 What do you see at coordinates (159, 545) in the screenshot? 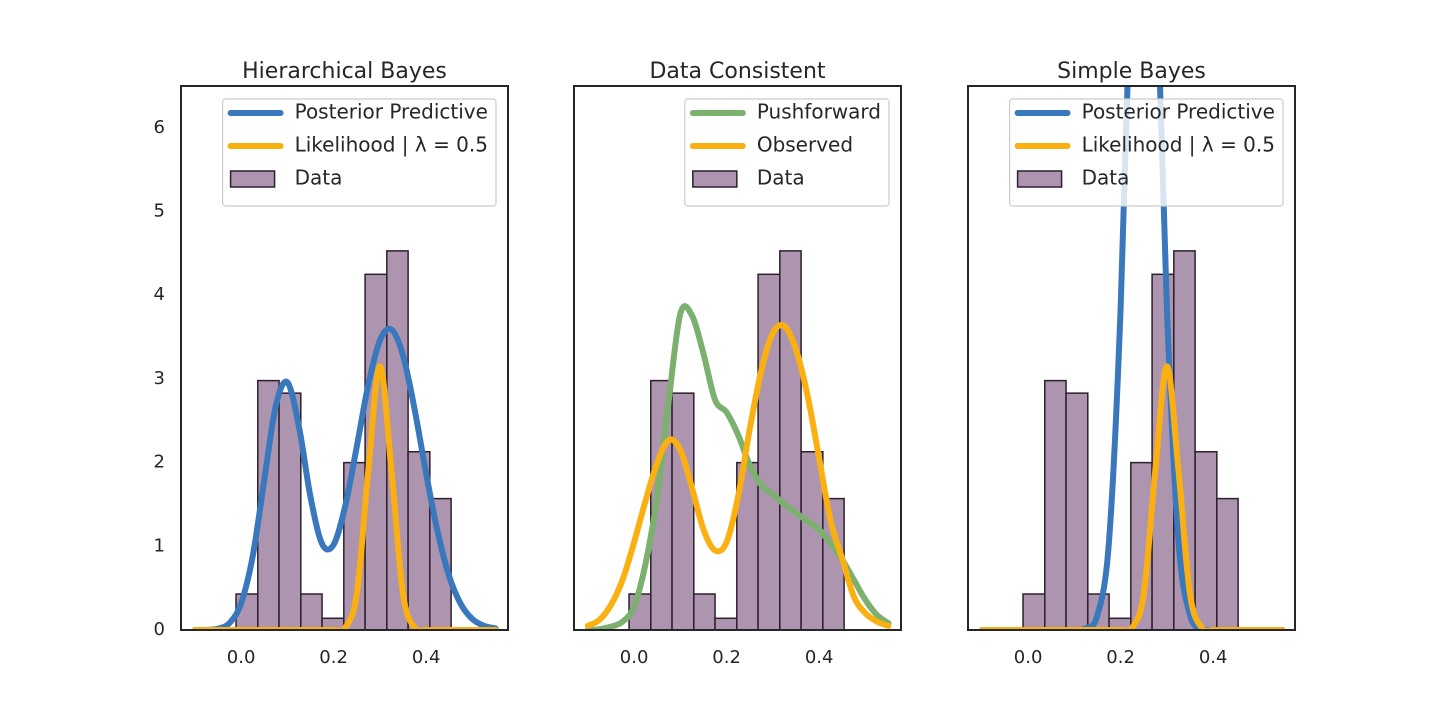
I see `y-tick-label: 1` at bounding box center [159, 545].